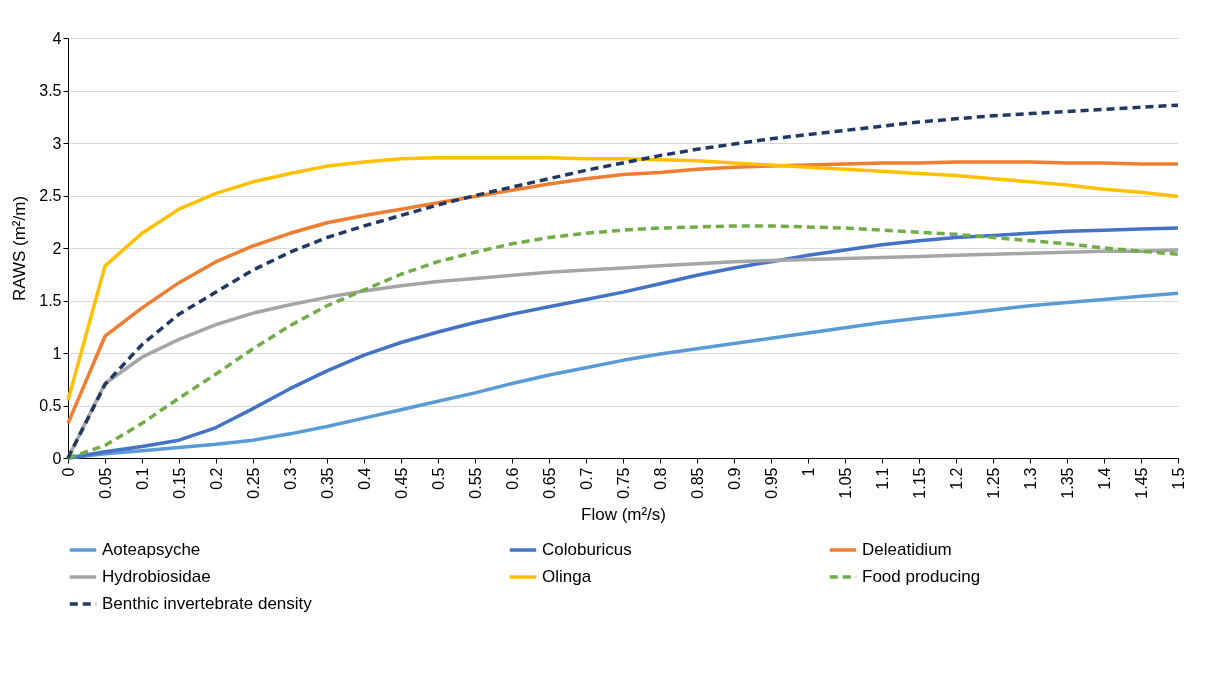 This screenshot has height=688, width=1227. I want to click on x-tick-label: 0.65, so click(549, 483).